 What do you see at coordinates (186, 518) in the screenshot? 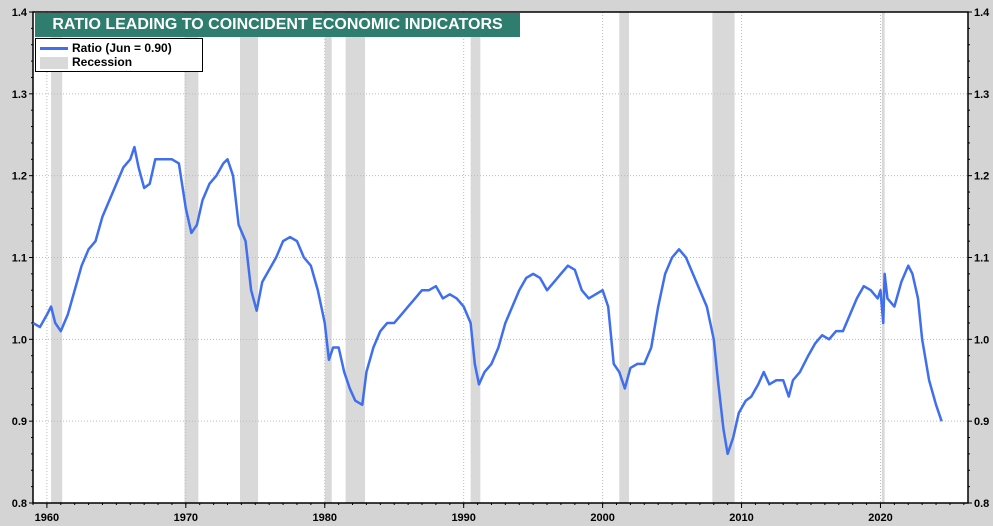
I see `x-tick-label: 1970` at bounding box center [186, 518].